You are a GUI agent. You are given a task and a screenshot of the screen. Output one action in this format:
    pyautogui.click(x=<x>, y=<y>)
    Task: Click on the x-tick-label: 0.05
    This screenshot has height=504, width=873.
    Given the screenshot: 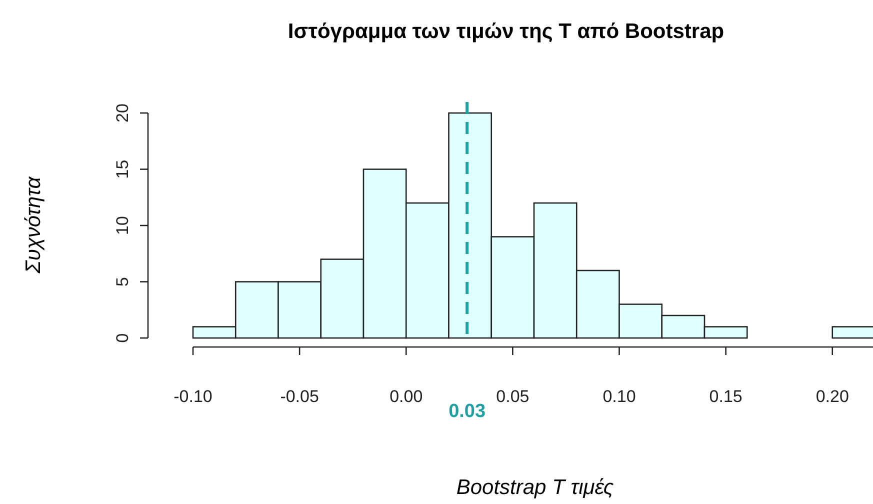 What is the action you would take?
    pyautogui.click(x=513, y=396)
    